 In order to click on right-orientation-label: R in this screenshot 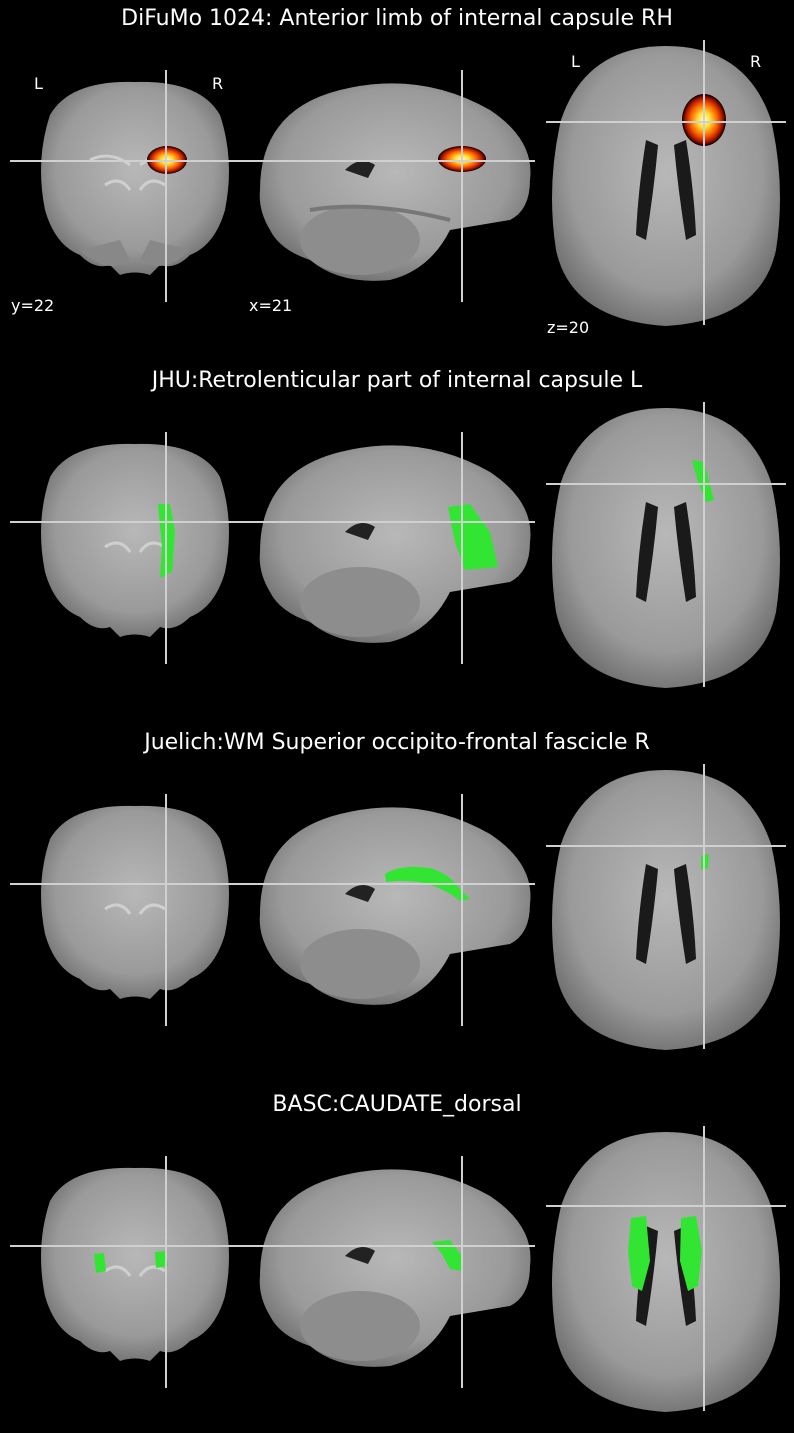, I will do `click(218, 83)`.